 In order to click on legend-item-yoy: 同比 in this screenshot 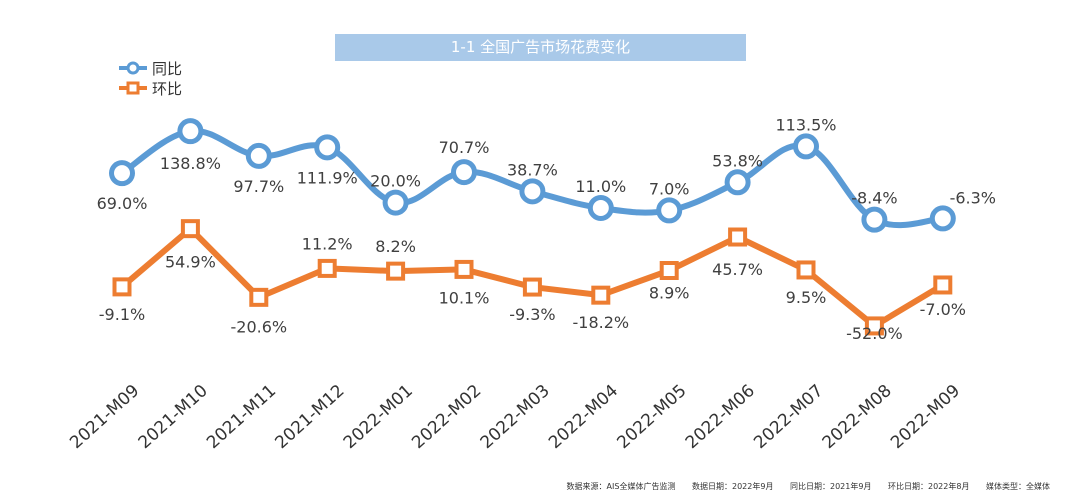, I will do `click(150, 68)`.